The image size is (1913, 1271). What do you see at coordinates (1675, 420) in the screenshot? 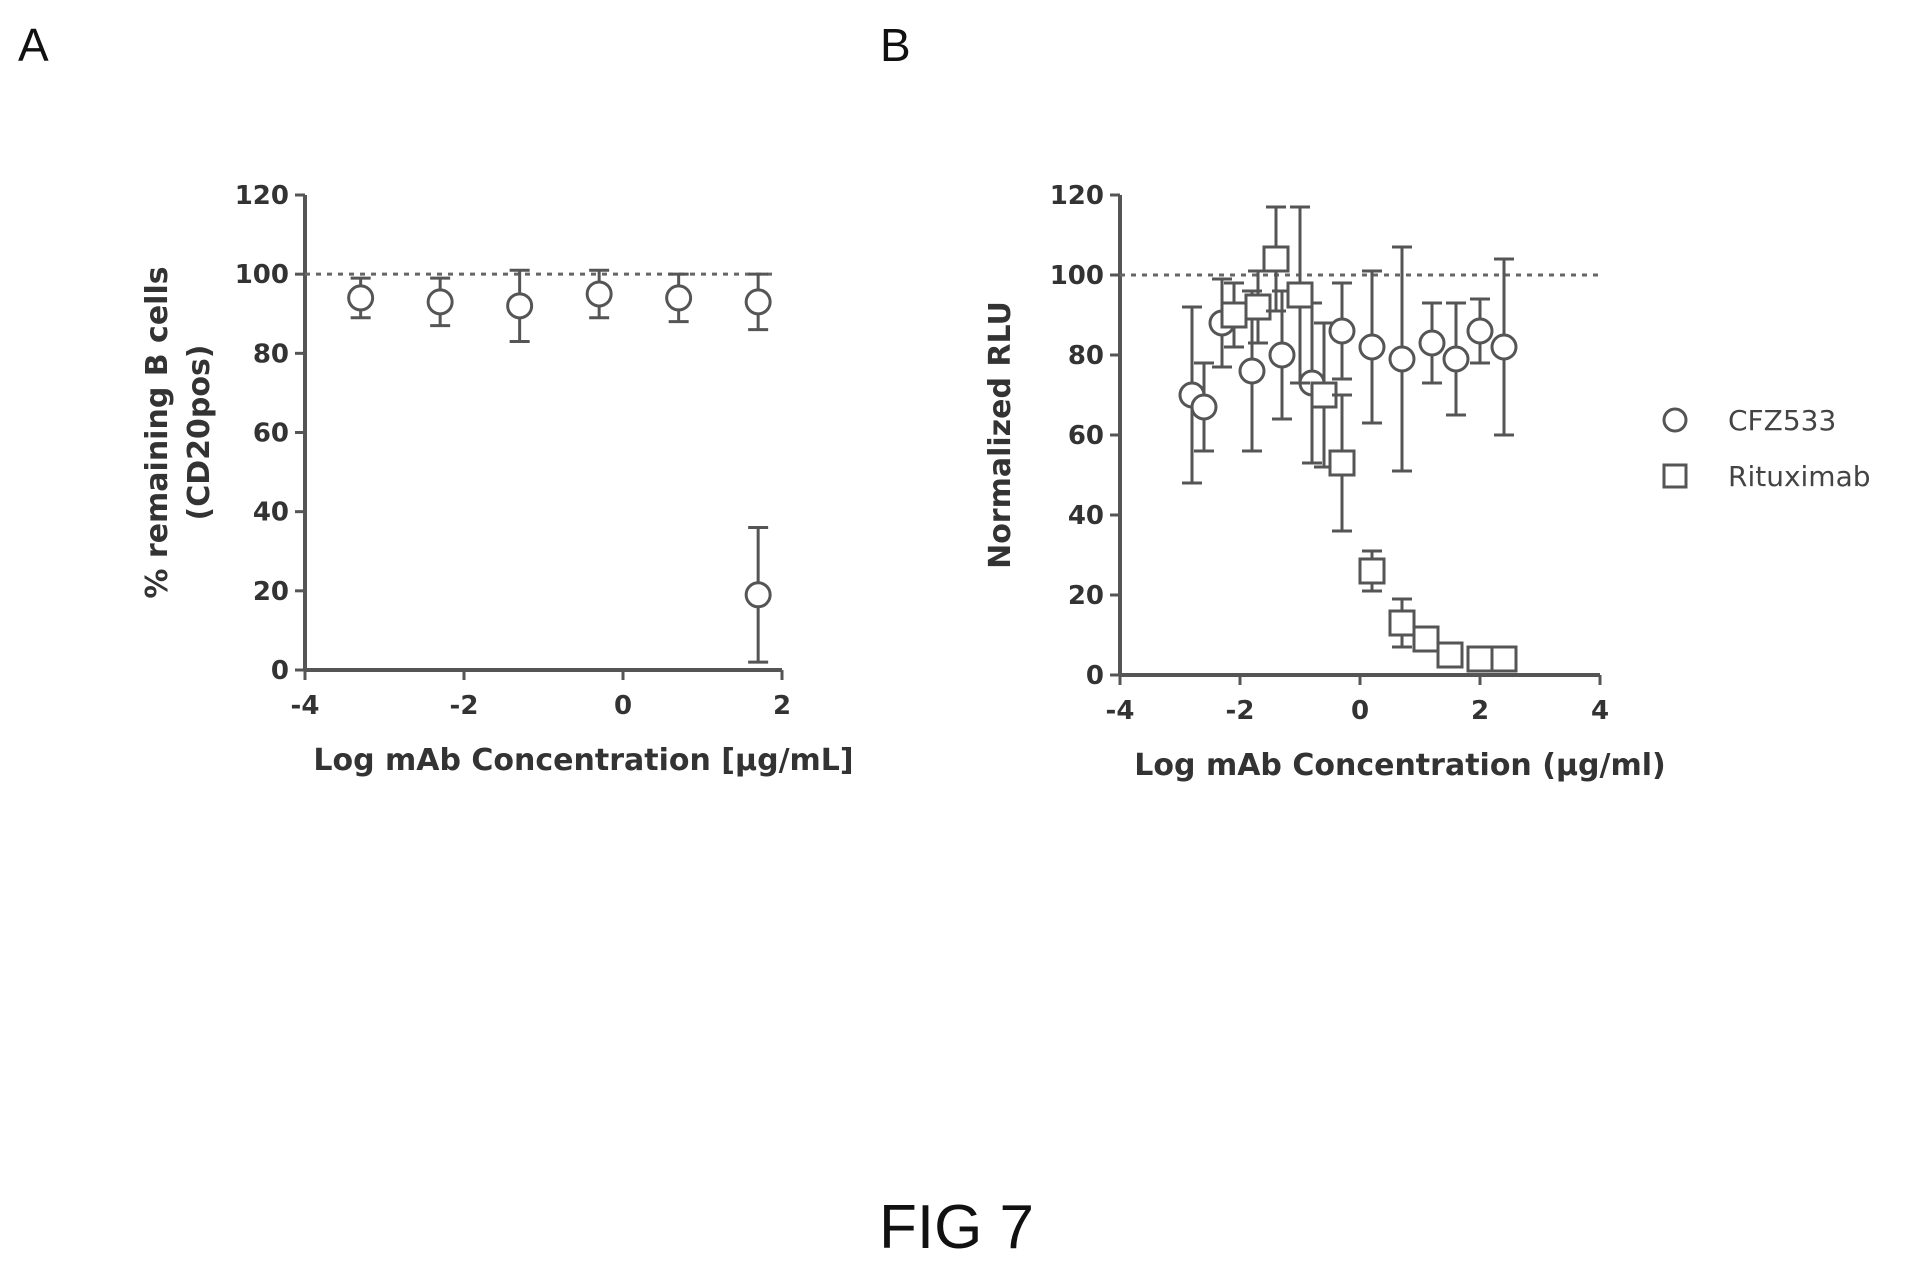
I see `legend-marker-circle` at bounding box center [1675, 420].